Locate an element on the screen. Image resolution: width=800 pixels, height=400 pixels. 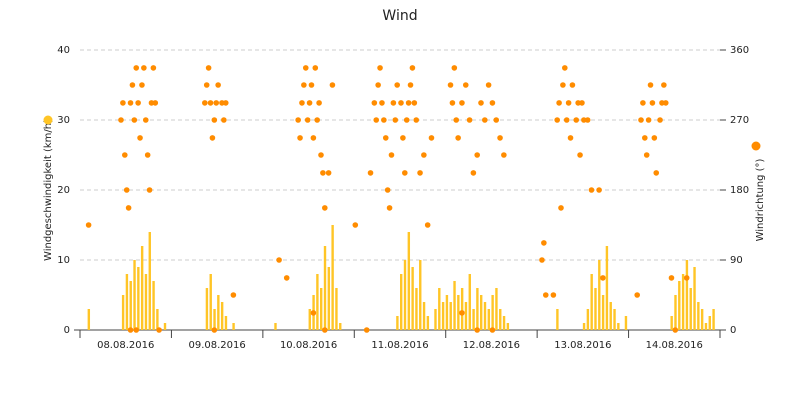
y2-tick-label: 90 is located at coordinates (736, 260).